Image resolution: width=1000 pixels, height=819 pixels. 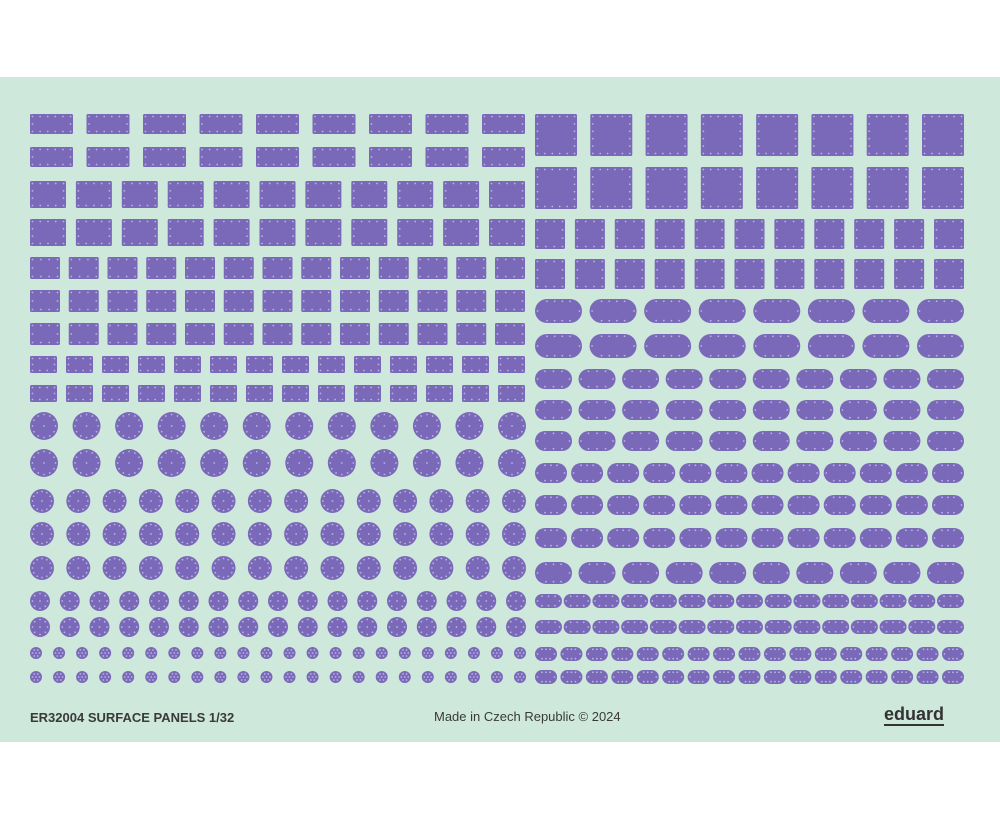 What do you see at coordinates (914, 715) in the screenshot?
I see `eduard-logo: eduard` at bounding box center [914, 715].